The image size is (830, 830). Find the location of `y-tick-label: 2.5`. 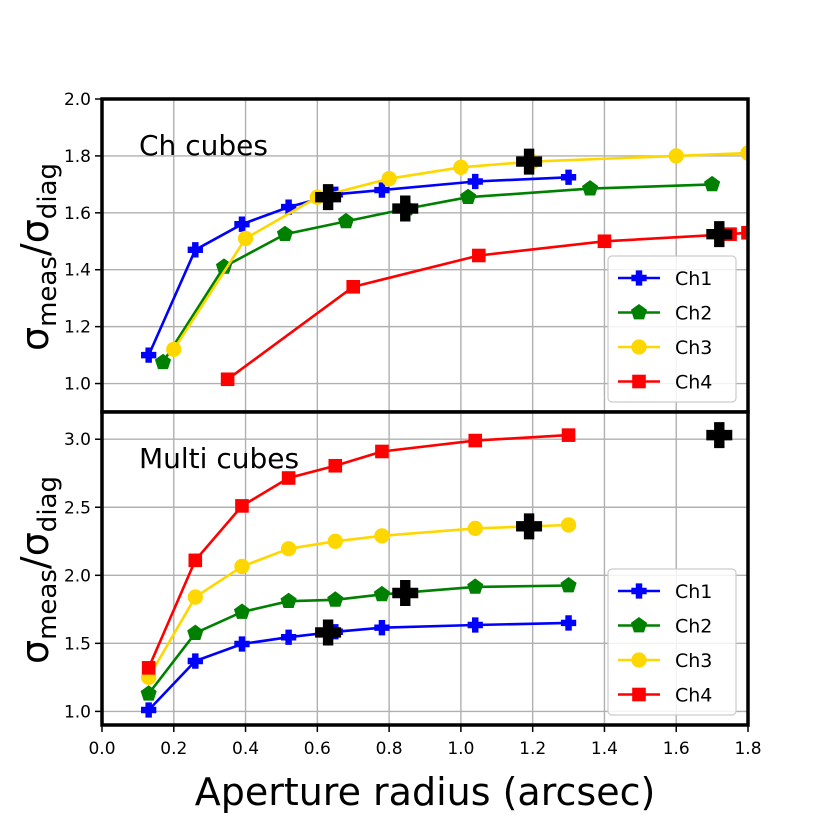

y-tick-label: 2.5 is located at coordinates (77, 508).